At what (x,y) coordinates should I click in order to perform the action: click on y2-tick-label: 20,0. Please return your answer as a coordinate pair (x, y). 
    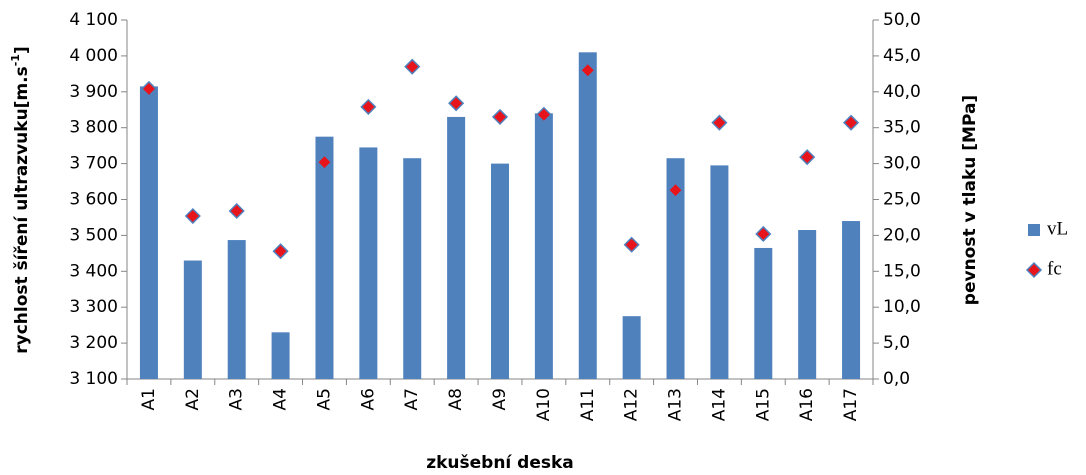
    Looking at the image, I should click on (902, 235).